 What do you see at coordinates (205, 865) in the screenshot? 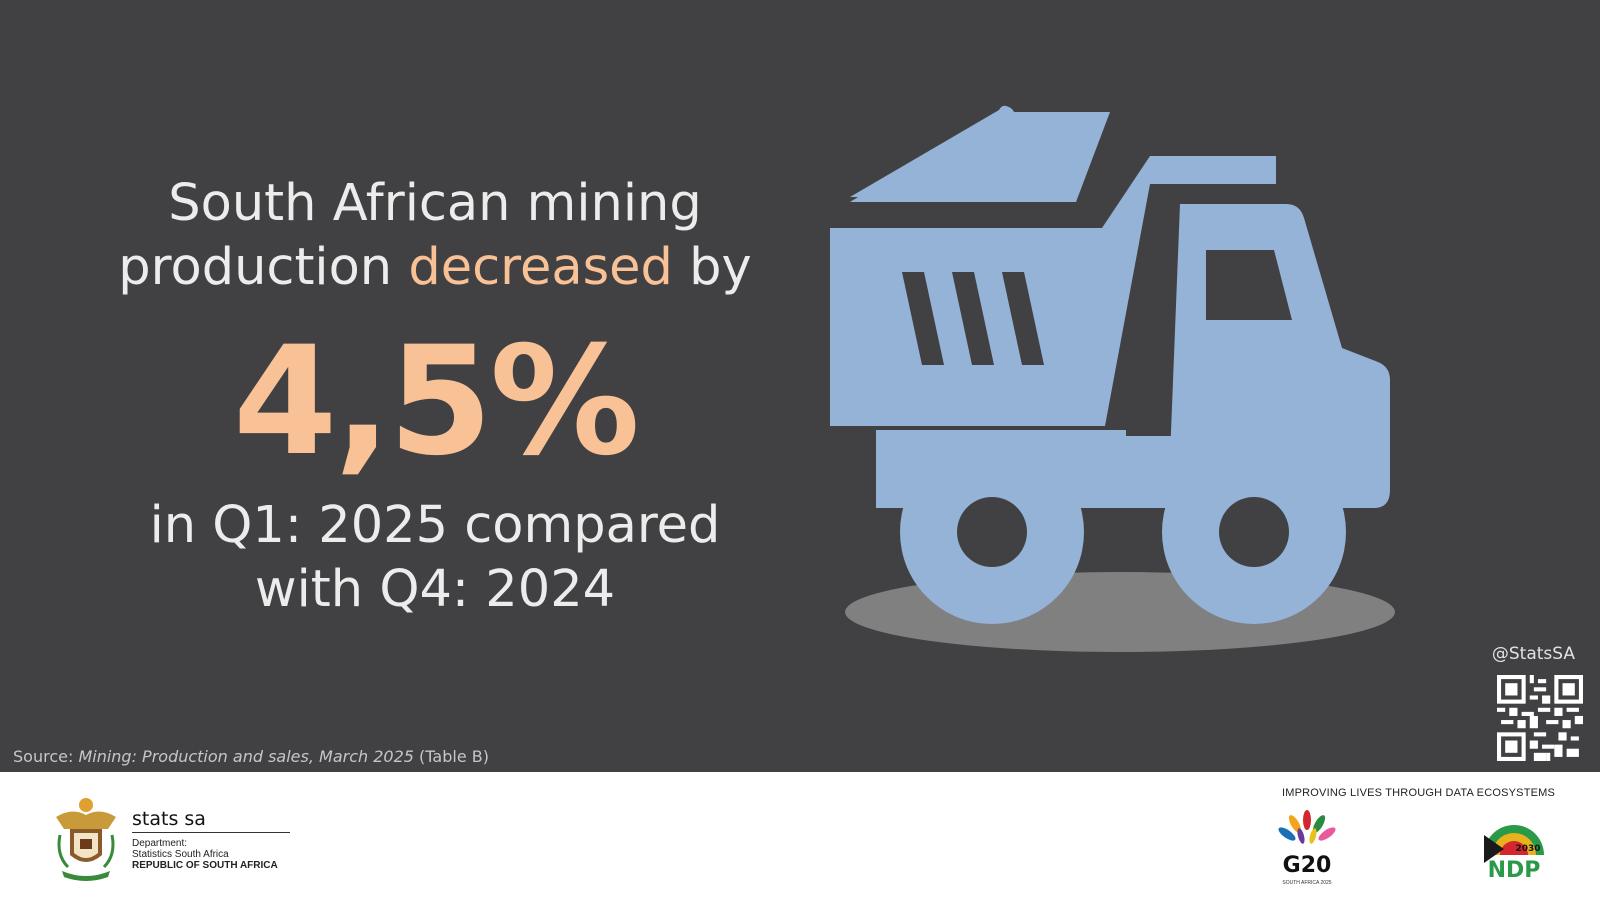
I see `republic-label: REPUBLIC OF SOUTH AFRICA` at bounding box center [205, 865].